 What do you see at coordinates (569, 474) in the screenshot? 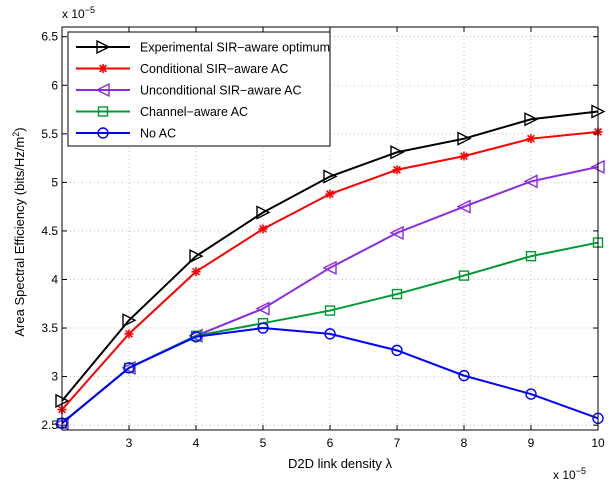
I see `x-multiplier: x 10−5` at bounding box center [569, 474].